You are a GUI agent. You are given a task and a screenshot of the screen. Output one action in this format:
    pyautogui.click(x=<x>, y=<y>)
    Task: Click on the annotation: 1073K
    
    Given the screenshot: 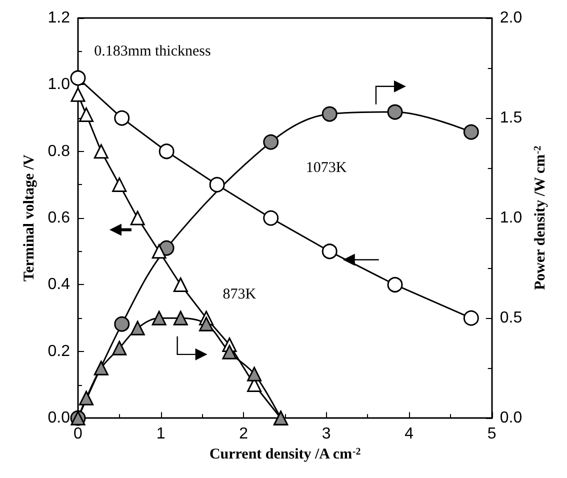 What is the action you would take?
    pyautogui.click(x=326, y=168)
    